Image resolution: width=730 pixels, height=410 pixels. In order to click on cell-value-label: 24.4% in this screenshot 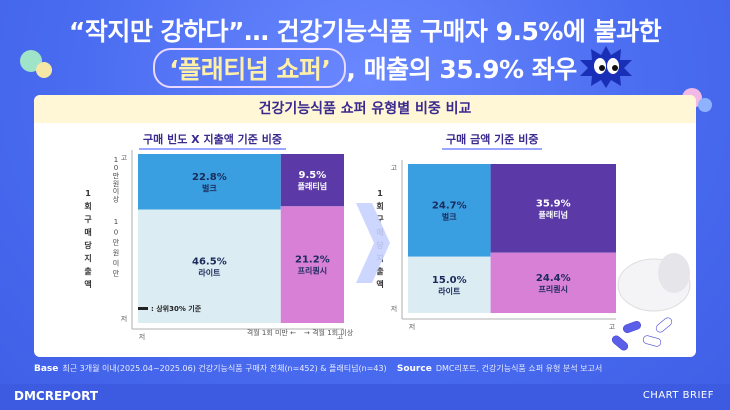, I will do `click(553, 278)`.